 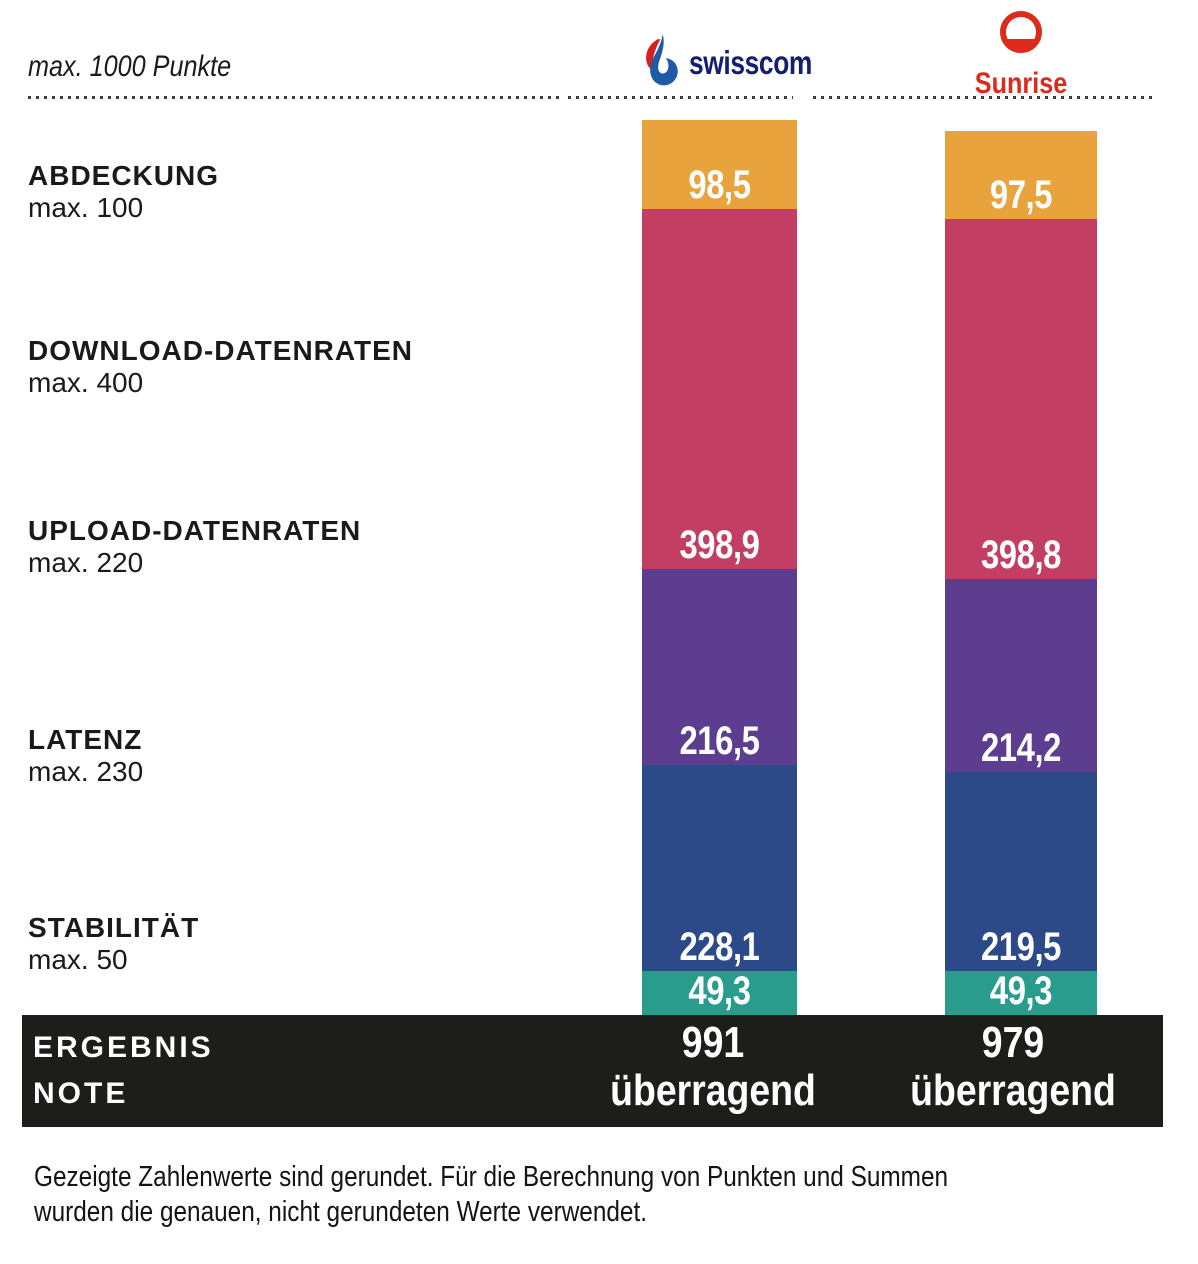 I want to click on category-row-download-datenraten: DOWNLOAD-DATENRATEN max. 400, so click(x=220, y=366).